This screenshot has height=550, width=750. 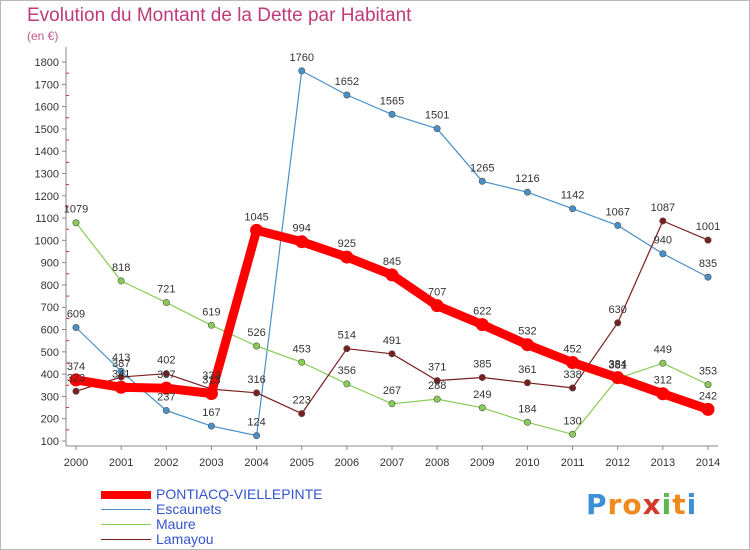 I want to click on proxiti-logo: Proxiti, so click(x=641, y=504).